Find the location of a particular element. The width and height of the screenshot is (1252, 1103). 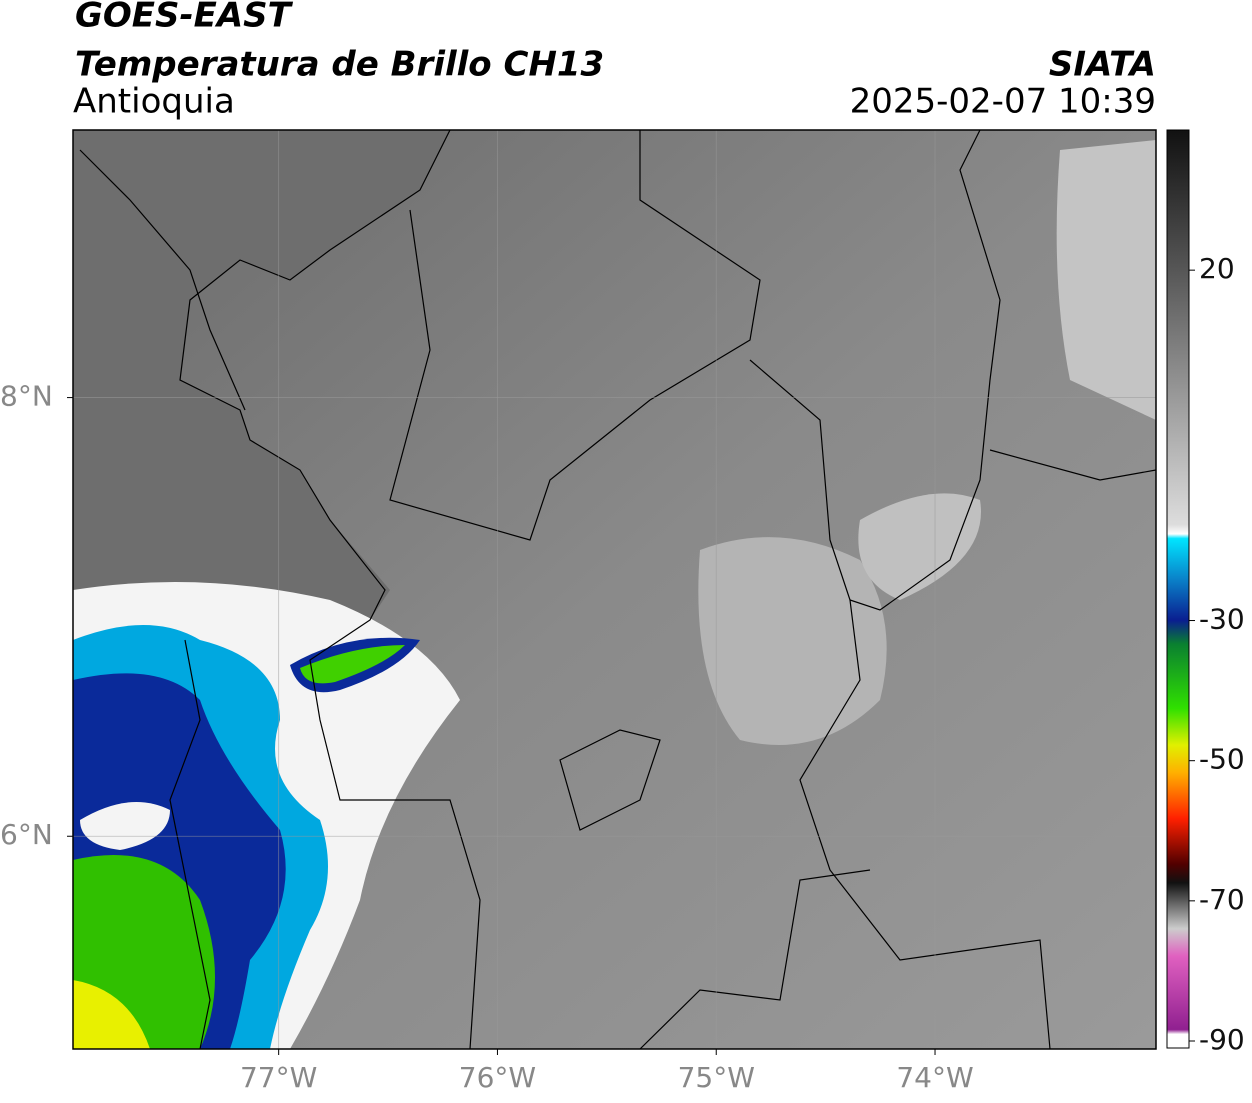

y-tick-label: 6°N is located at coordinates (26, 834).